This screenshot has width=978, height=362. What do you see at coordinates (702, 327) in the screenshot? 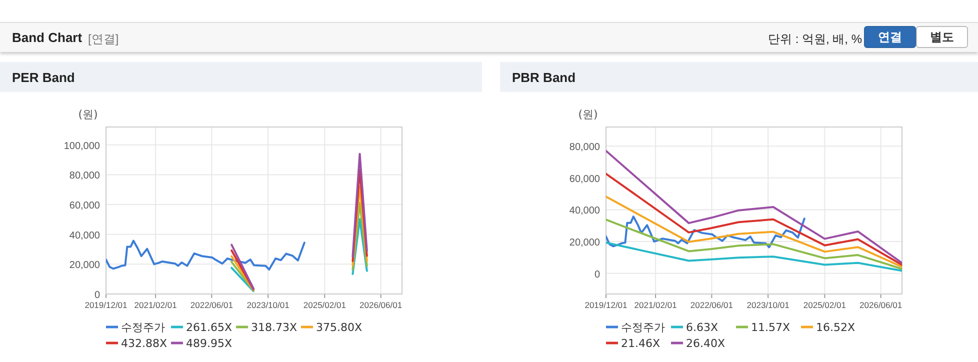
I see `legend-label: 6.63X` at bounding box center [702, 327].